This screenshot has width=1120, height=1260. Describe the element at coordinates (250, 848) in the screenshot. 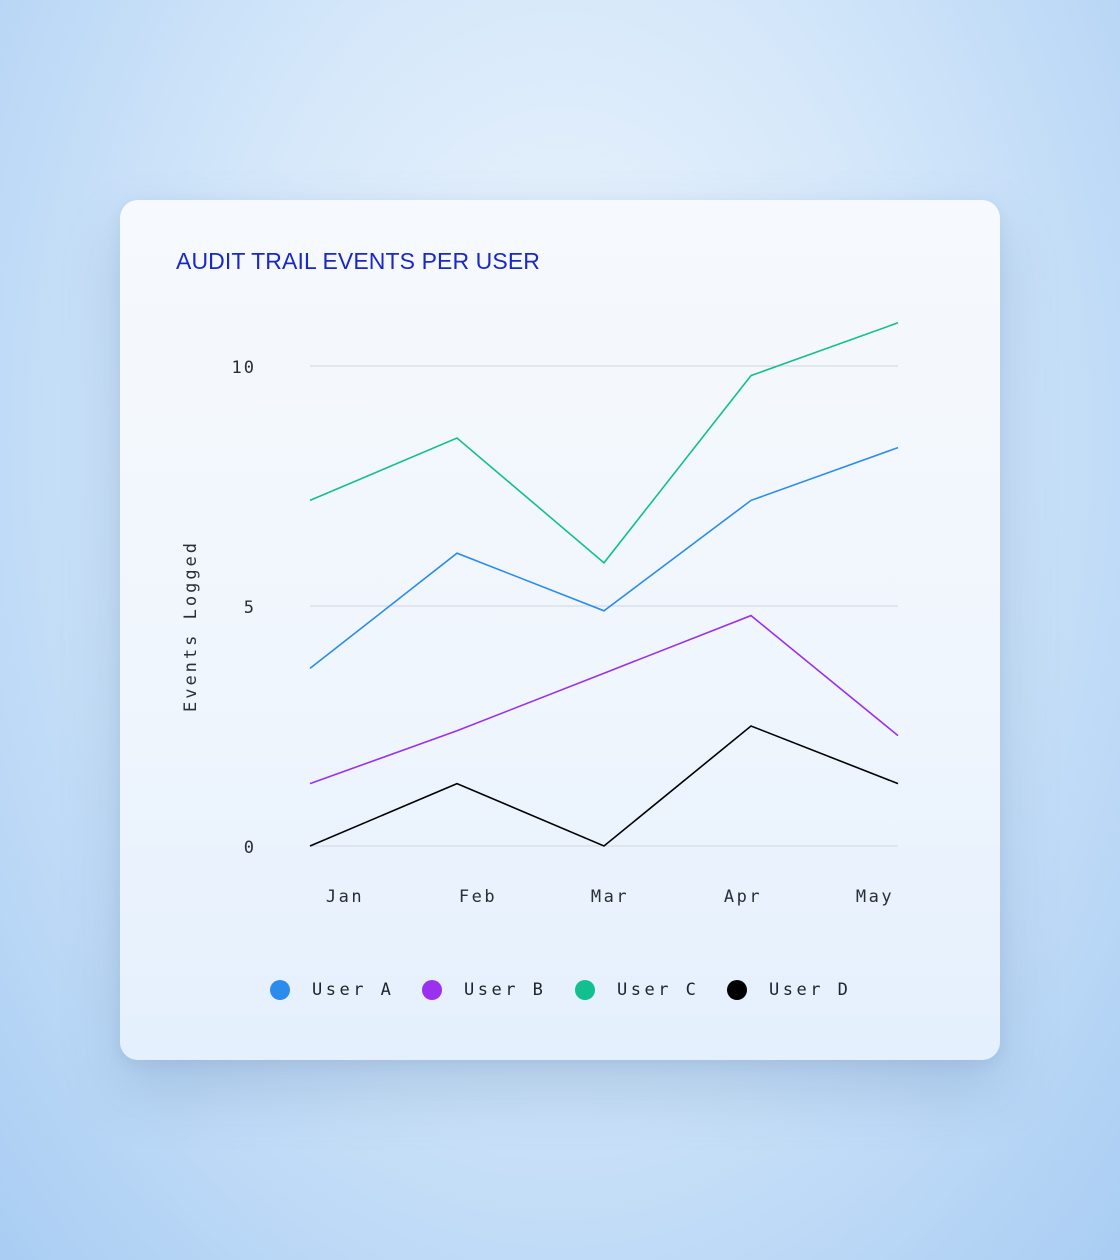

I see `y-tick-label: 0` at that location.